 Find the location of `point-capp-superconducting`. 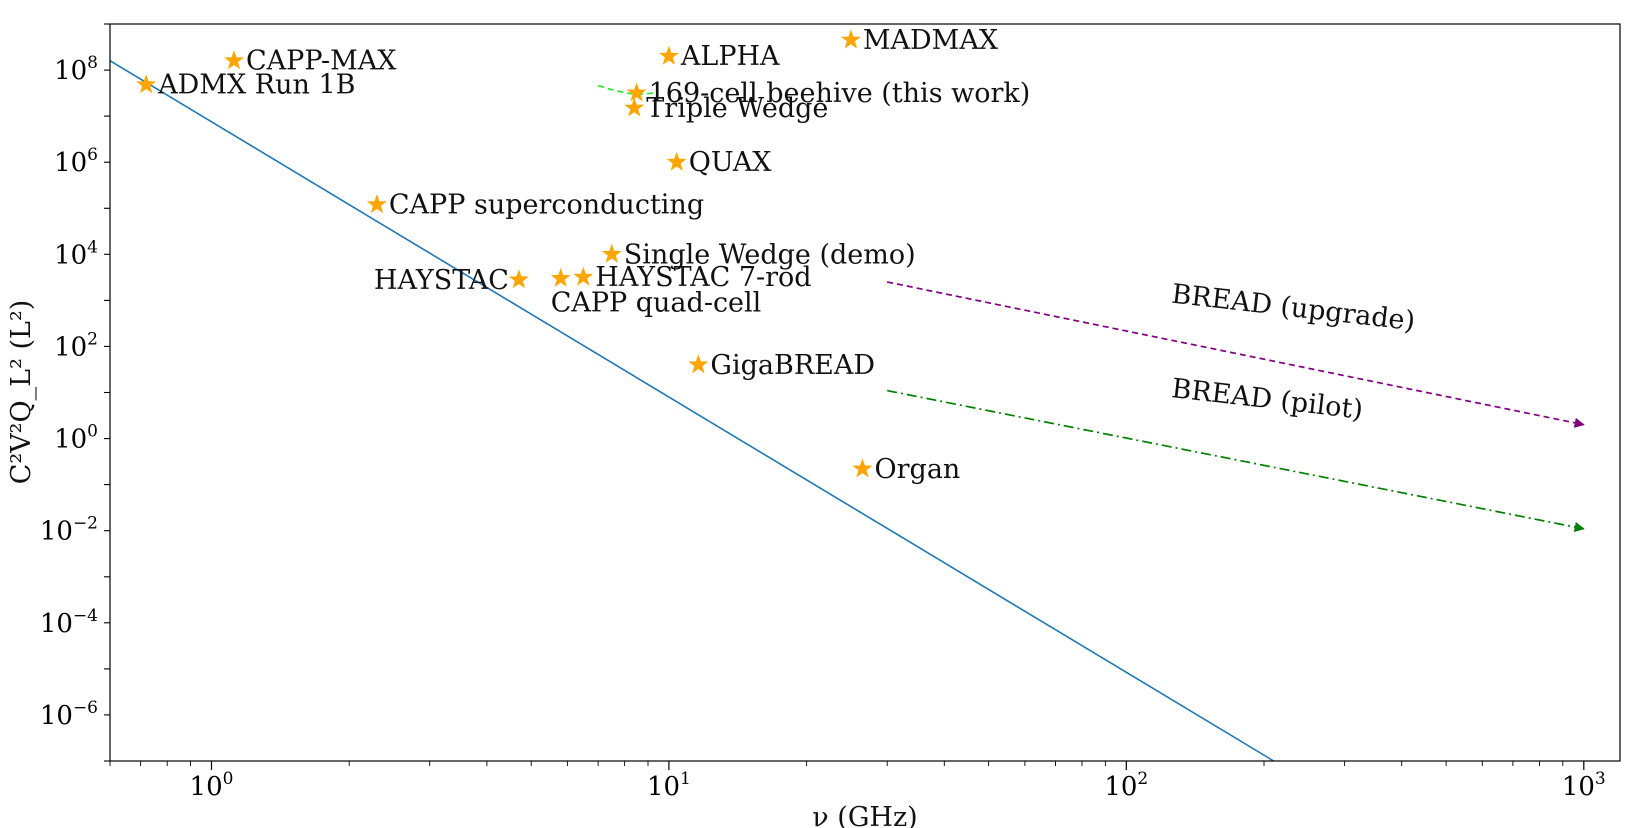

point-capp-superconducting is located at coordinates (376, 204).